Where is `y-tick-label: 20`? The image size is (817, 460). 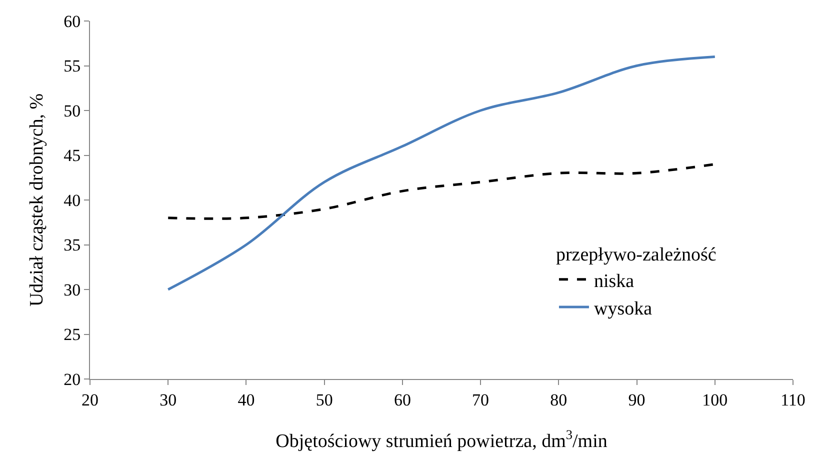 y-tick-label: 20 is located at coordinates (72, 379).